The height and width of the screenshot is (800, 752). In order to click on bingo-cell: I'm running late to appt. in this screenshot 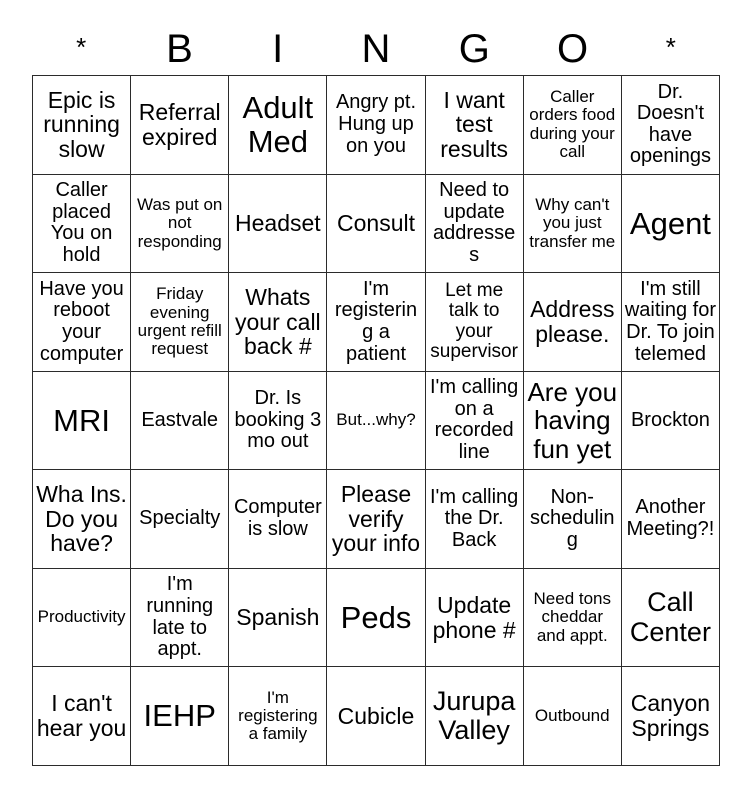, I will do `click(180, 618)`.